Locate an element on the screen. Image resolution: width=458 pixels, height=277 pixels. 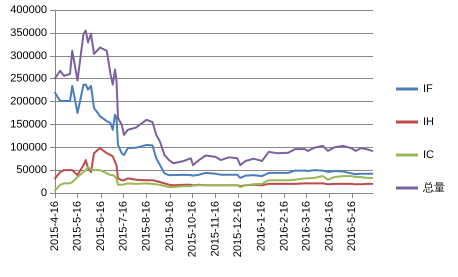
y-tick-label: 400000 is located at coordinates (28, 10).